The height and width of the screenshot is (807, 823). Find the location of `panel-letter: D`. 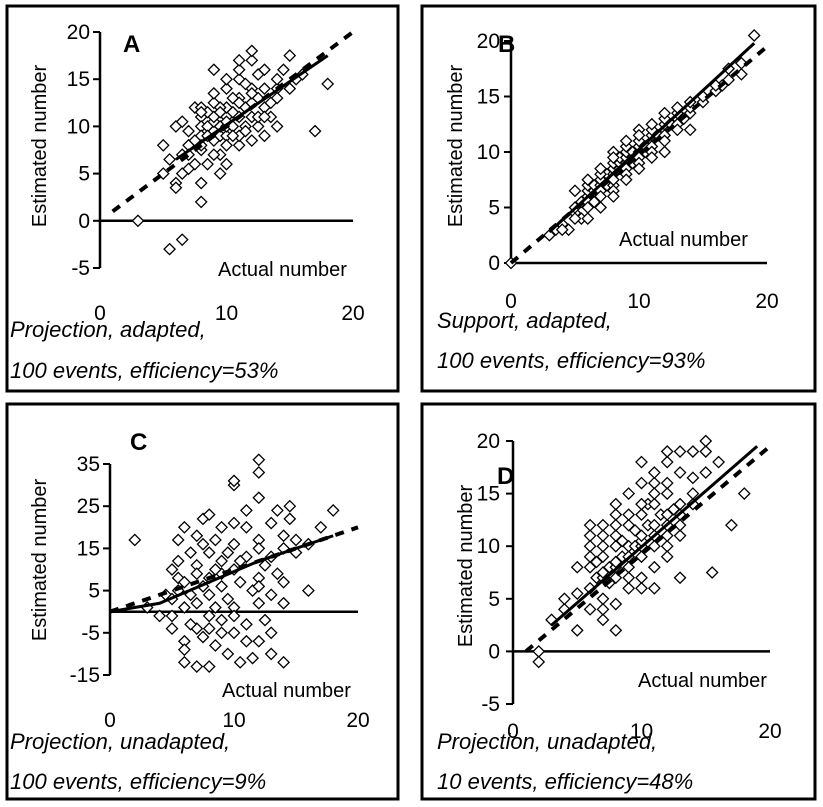

panel-letter: D is located at coordinates (505, 476).